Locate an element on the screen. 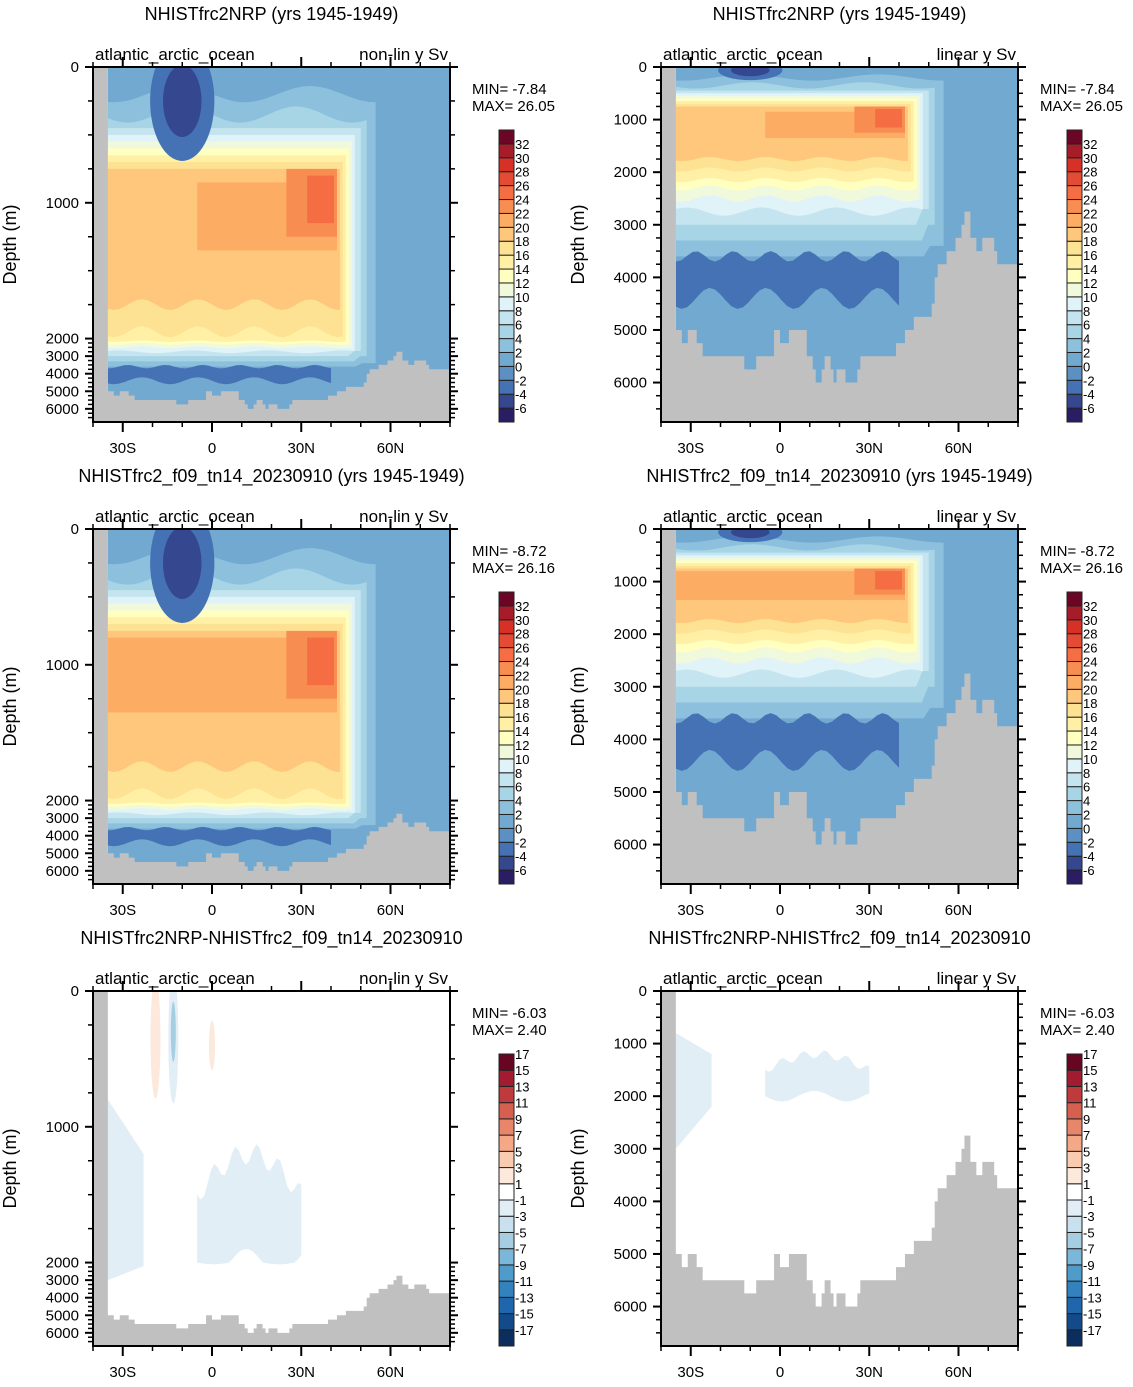  colorbar-label: -11 is located at coordinates (524, 1281).